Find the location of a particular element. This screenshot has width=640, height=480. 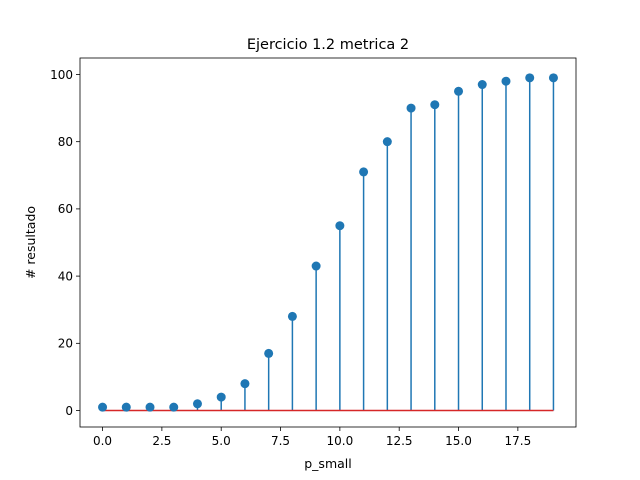

x-tick-label: 12.5 is located at coordinates (399, 441).